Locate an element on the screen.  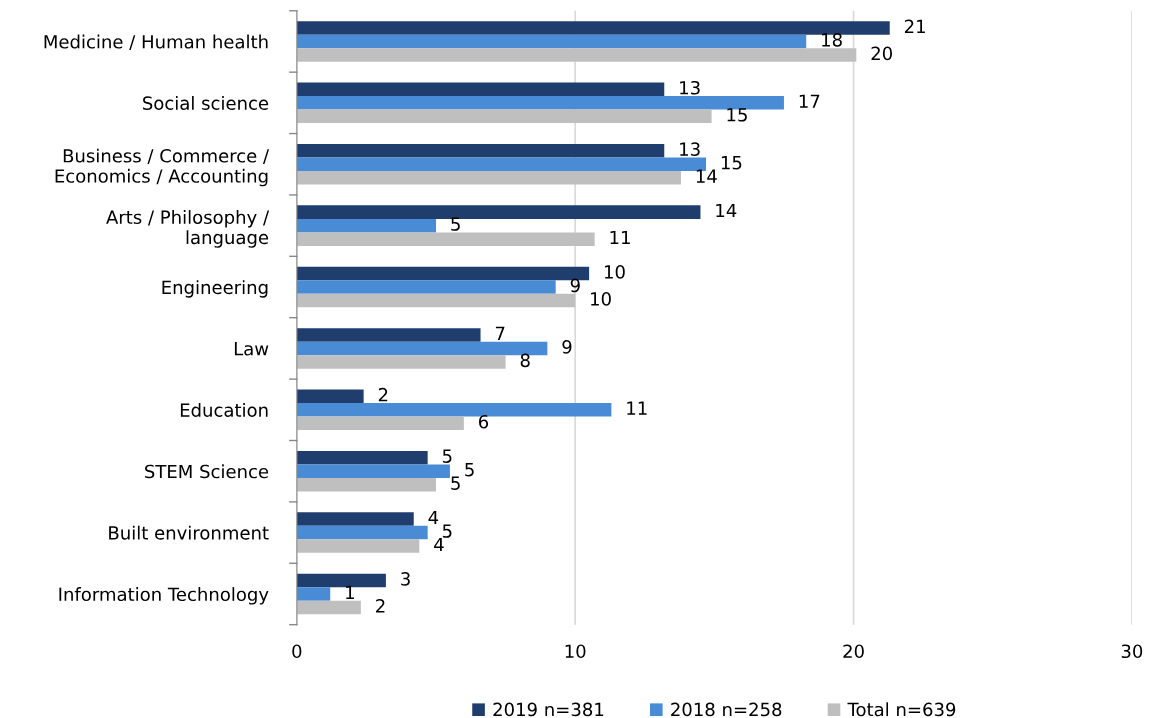
data-label: 3 is located at coordinates (405, 579).